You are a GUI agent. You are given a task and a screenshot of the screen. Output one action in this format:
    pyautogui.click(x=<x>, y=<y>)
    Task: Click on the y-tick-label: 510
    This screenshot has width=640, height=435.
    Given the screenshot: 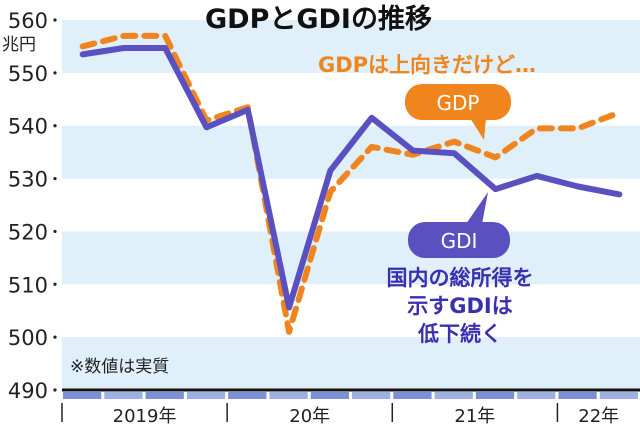 What is the action you would take?
    pyautogui.click(x=28, y=285)
    